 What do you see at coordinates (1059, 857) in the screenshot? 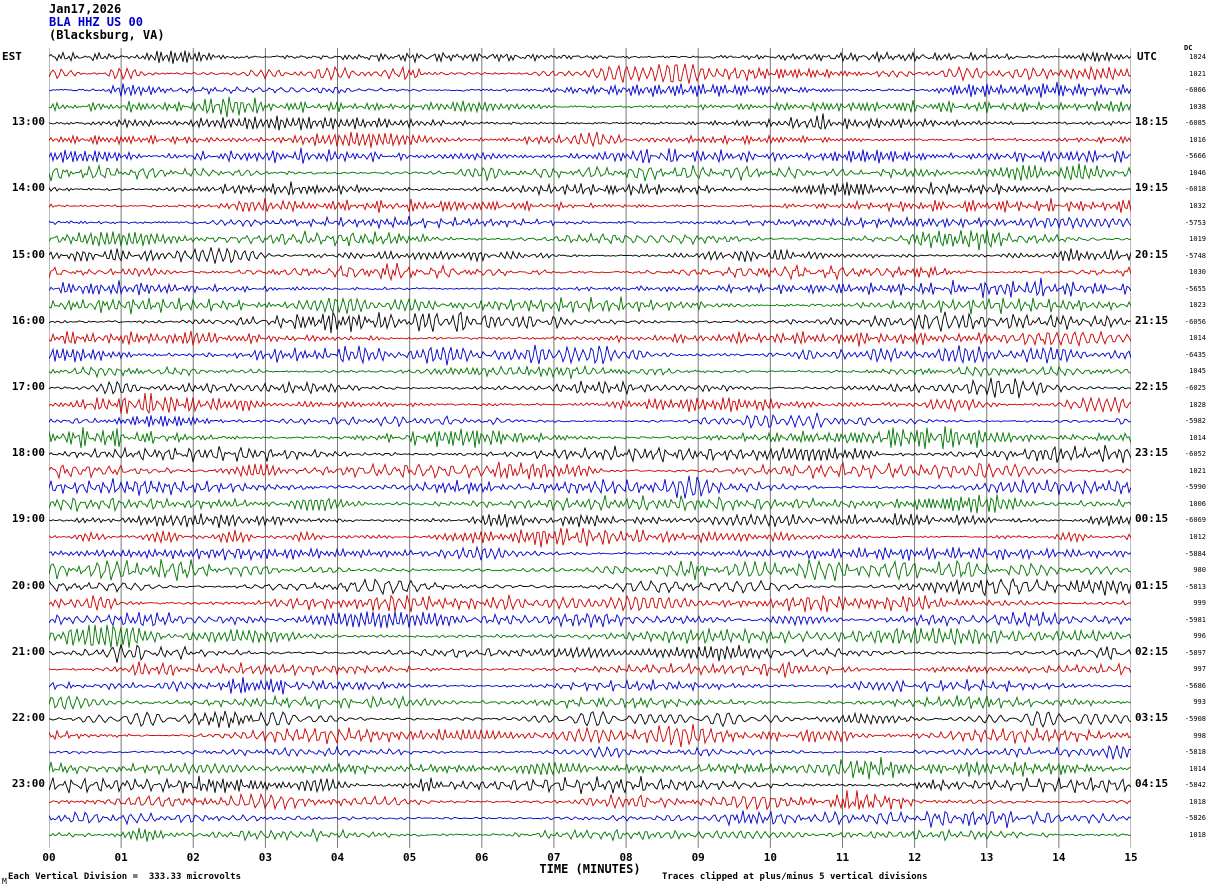
I see `x-tick-label: 14` at bounding box center [1059, 857].